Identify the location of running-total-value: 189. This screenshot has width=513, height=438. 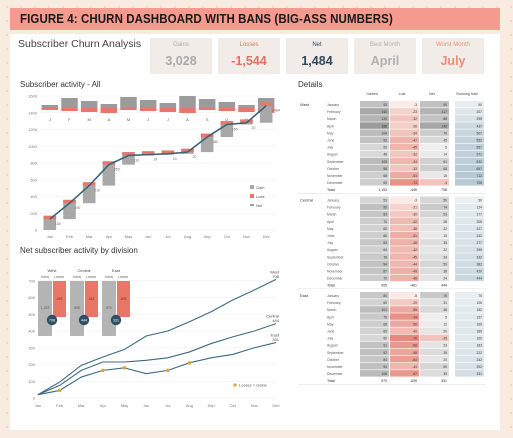
(479, 332).